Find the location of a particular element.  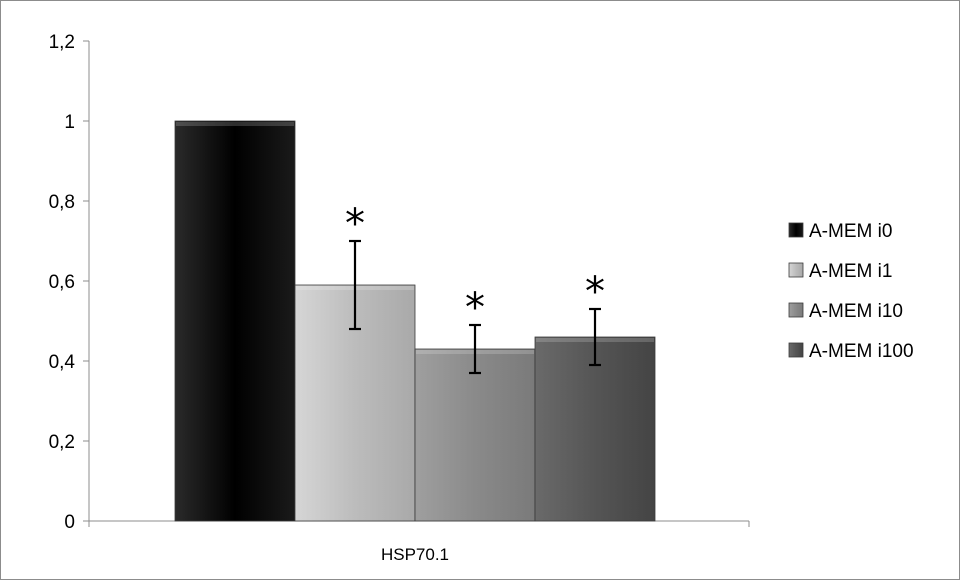

bar-bevel is located at coordinates (235, 124).